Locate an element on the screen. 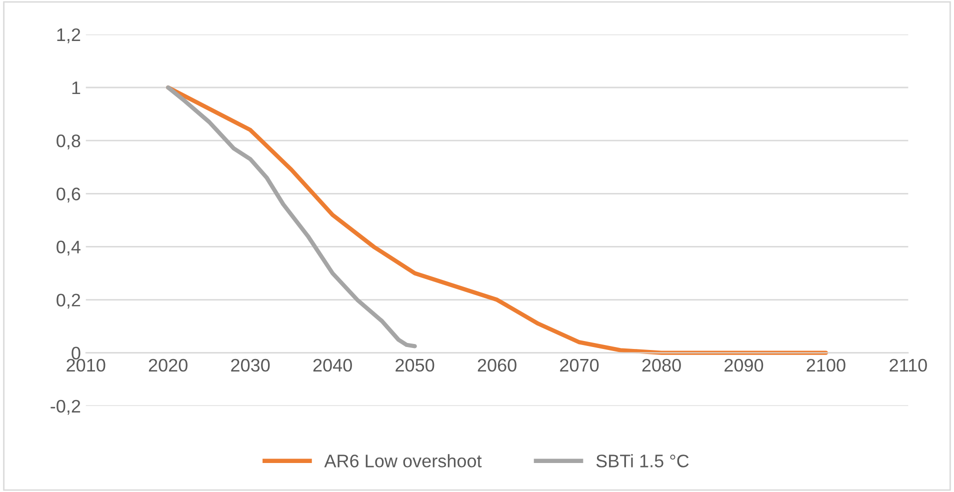 The image size is (954, 492). y-tick-label: 1 is located at coordinates (76, 88).